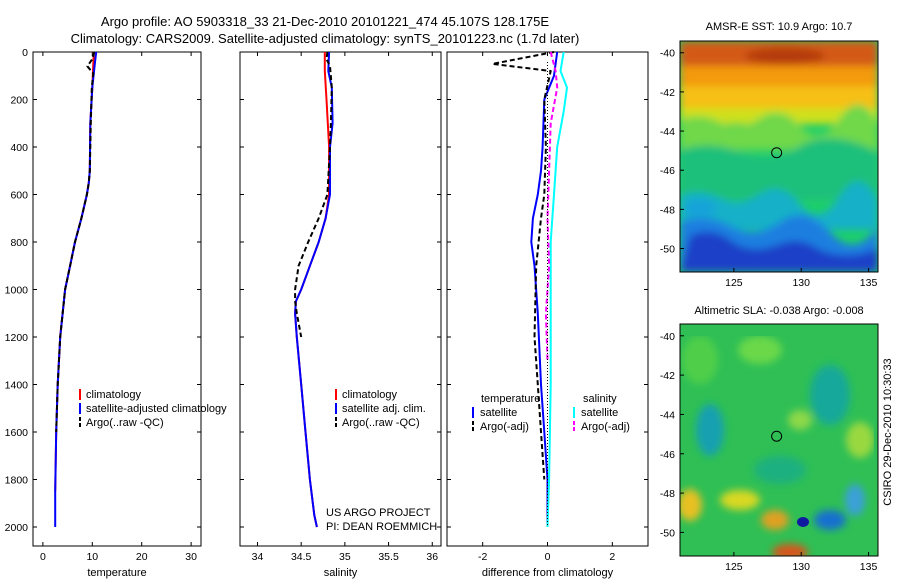 The image size is (900, 580). I want to click on legend-header: salinity, so click(600, 399).